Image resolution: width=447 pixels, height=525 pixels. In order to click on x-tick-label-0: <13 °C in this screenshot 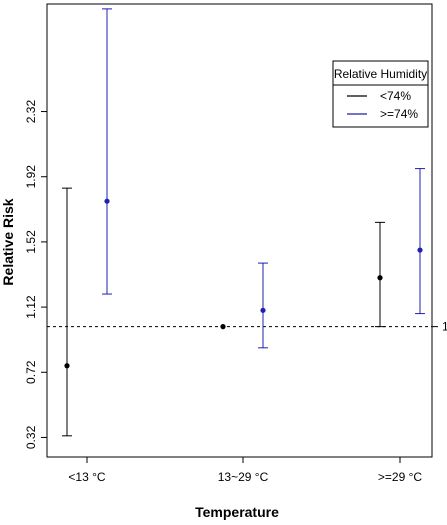, I will do `click(86, 477)`.